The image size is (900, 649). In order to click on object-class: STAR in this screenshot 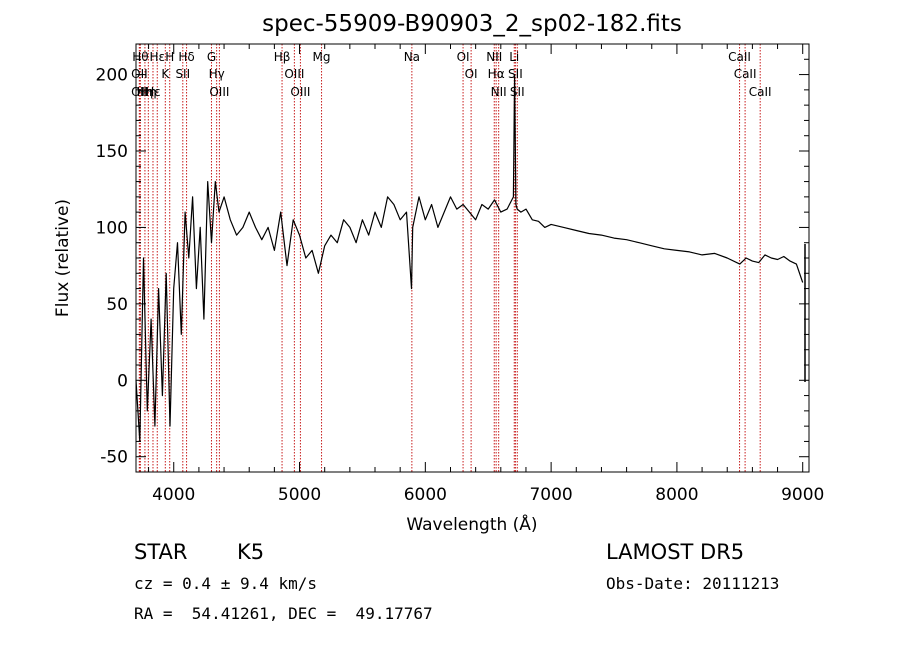, I will do `click(161, 552)`.